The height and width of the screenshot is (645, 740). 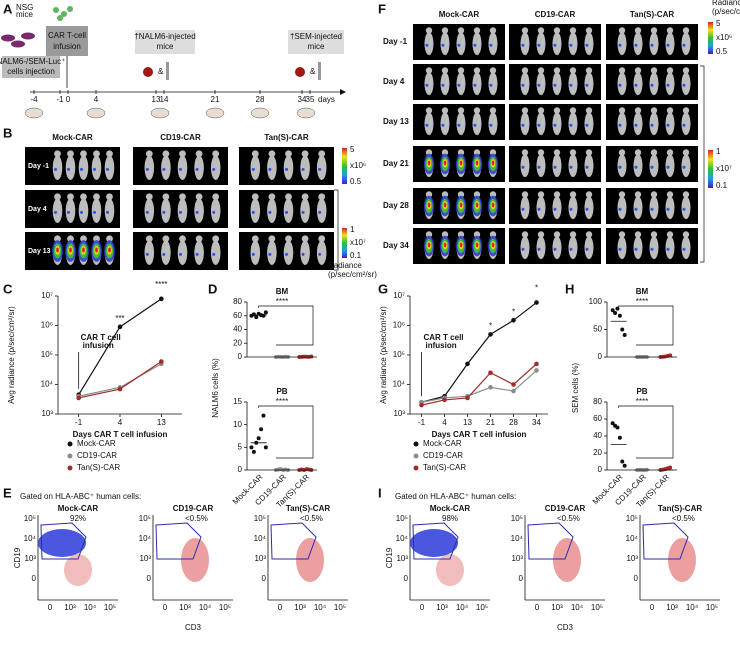 What do you see at coordinates (167, 71) in the screenshot?
I see `bone-icon` at bounding box center [167, 71].